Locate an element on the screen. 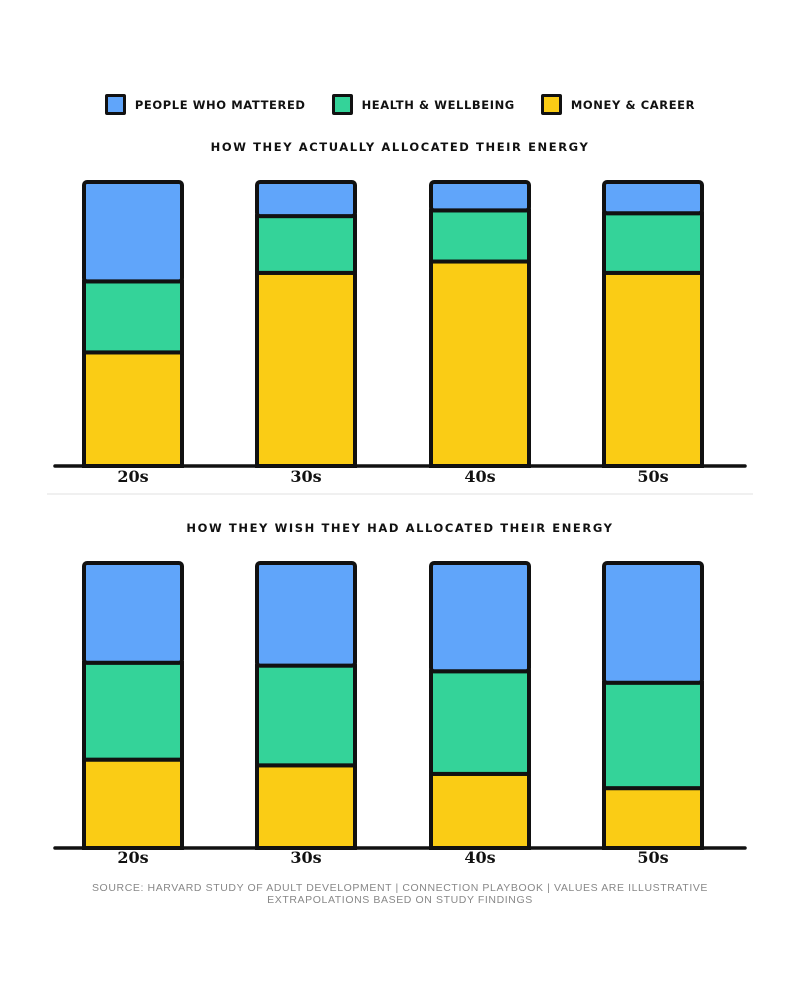 Image resolution: width=800 pixels, height=1000 pixels. legend-item-money: MONEY & CAREER is located at coordinates (618, 104).